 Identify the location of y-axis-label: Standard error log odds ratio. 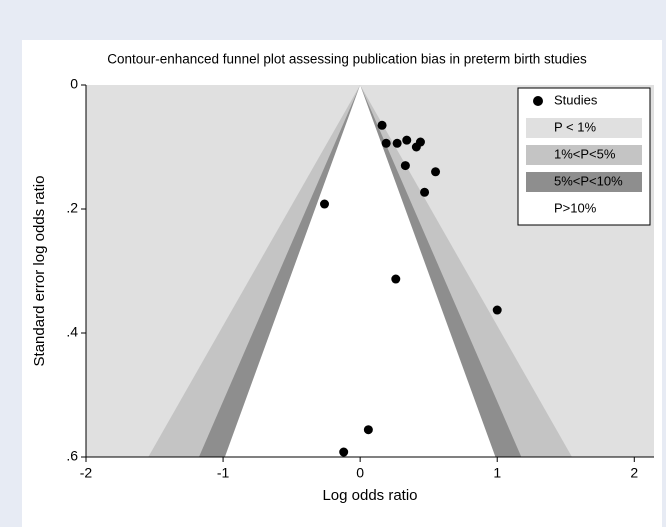
(39, 271).